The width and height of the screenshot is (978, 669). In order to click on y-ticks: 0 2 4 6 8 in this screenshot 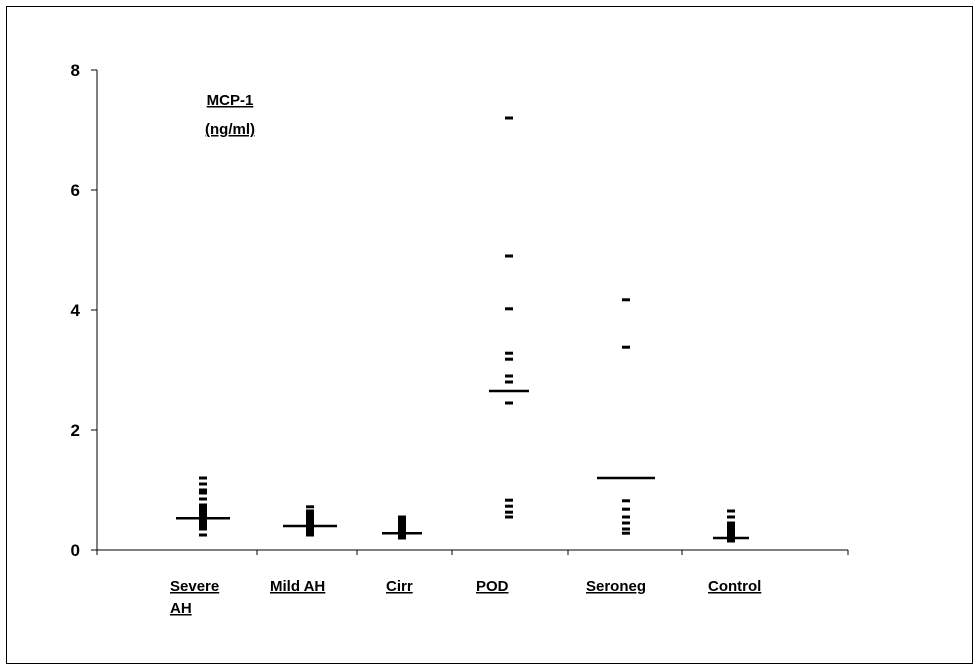, I will do `click(84, 310)`.